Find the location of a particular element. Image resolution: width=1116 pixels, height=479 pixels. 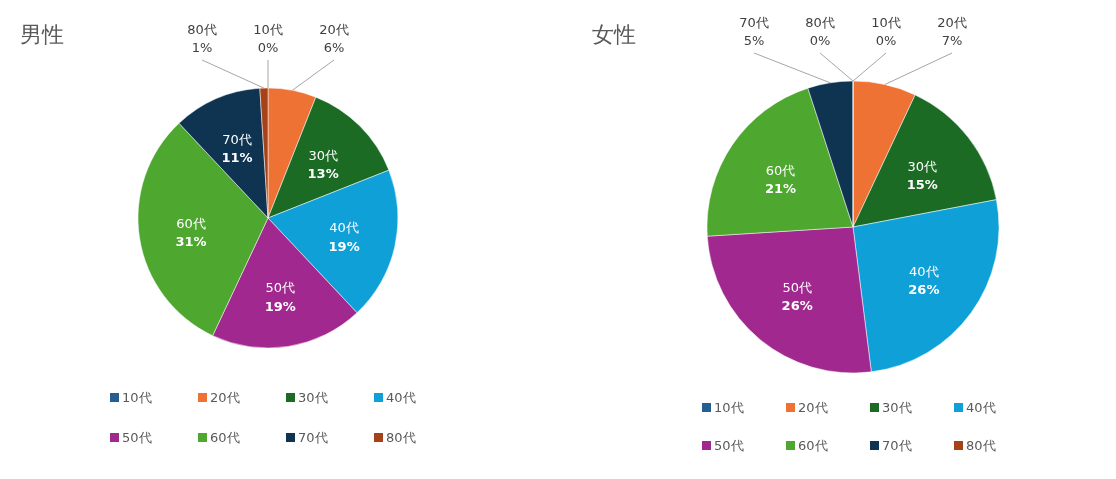

data-label: 6% is located at coordinates (334, 48).